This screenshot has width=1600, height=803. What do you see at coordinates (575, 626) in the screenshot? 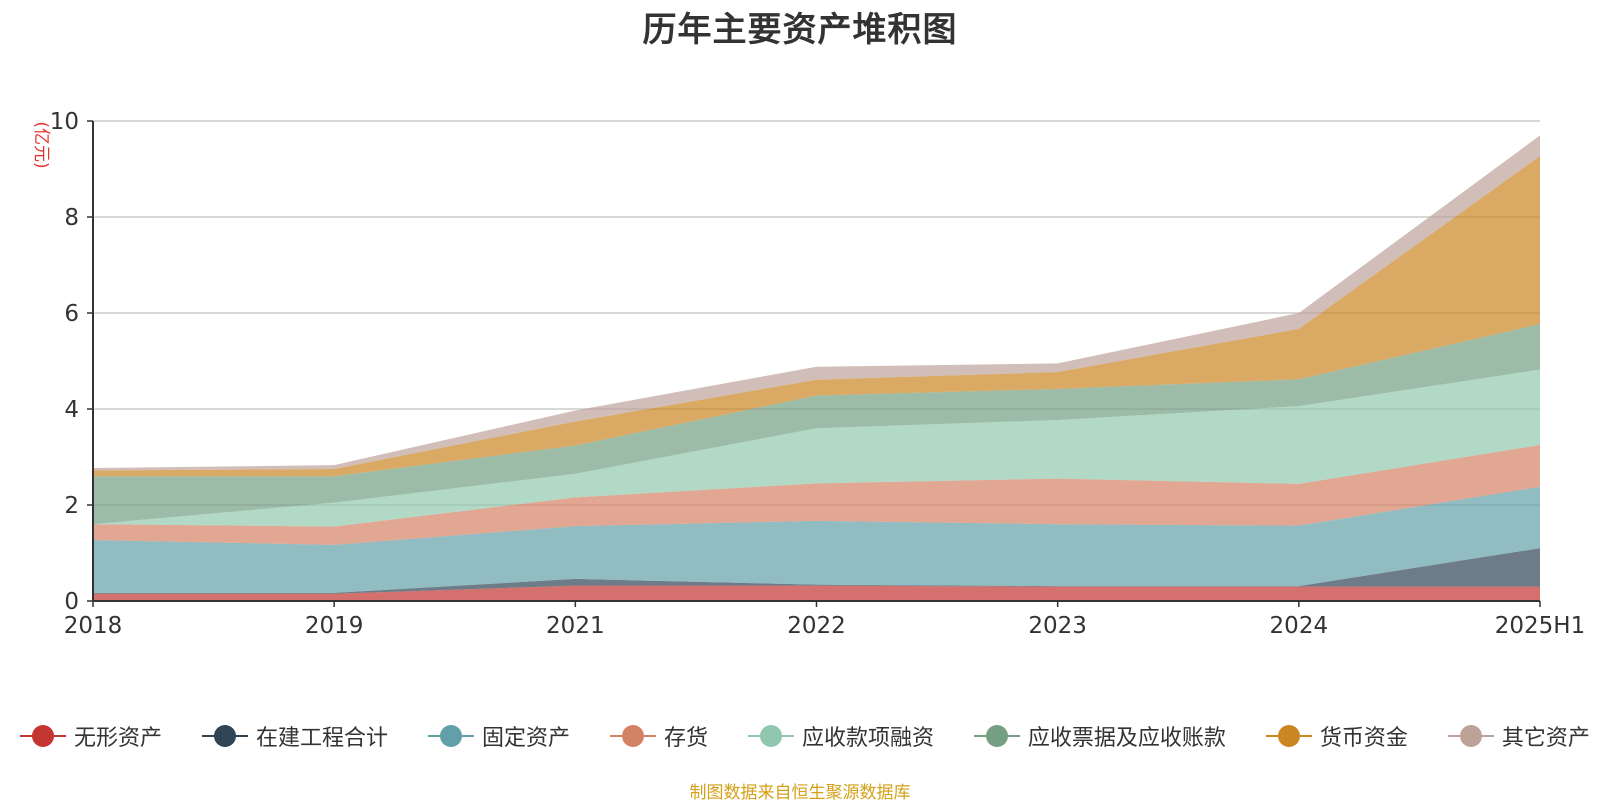
I see `x-tick-label: 2021` at bounding box center [575, 626].